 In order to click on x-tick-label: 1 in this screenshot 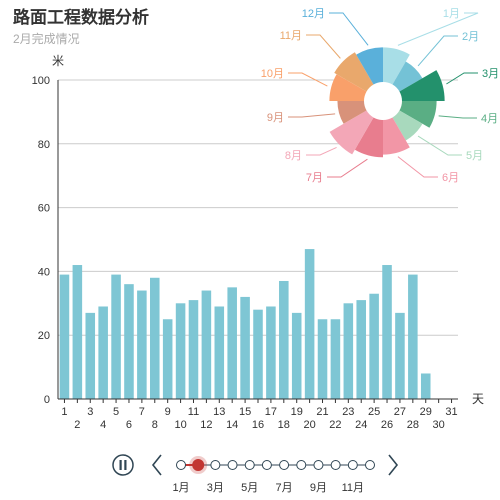, I will do `click(64, 412)`.